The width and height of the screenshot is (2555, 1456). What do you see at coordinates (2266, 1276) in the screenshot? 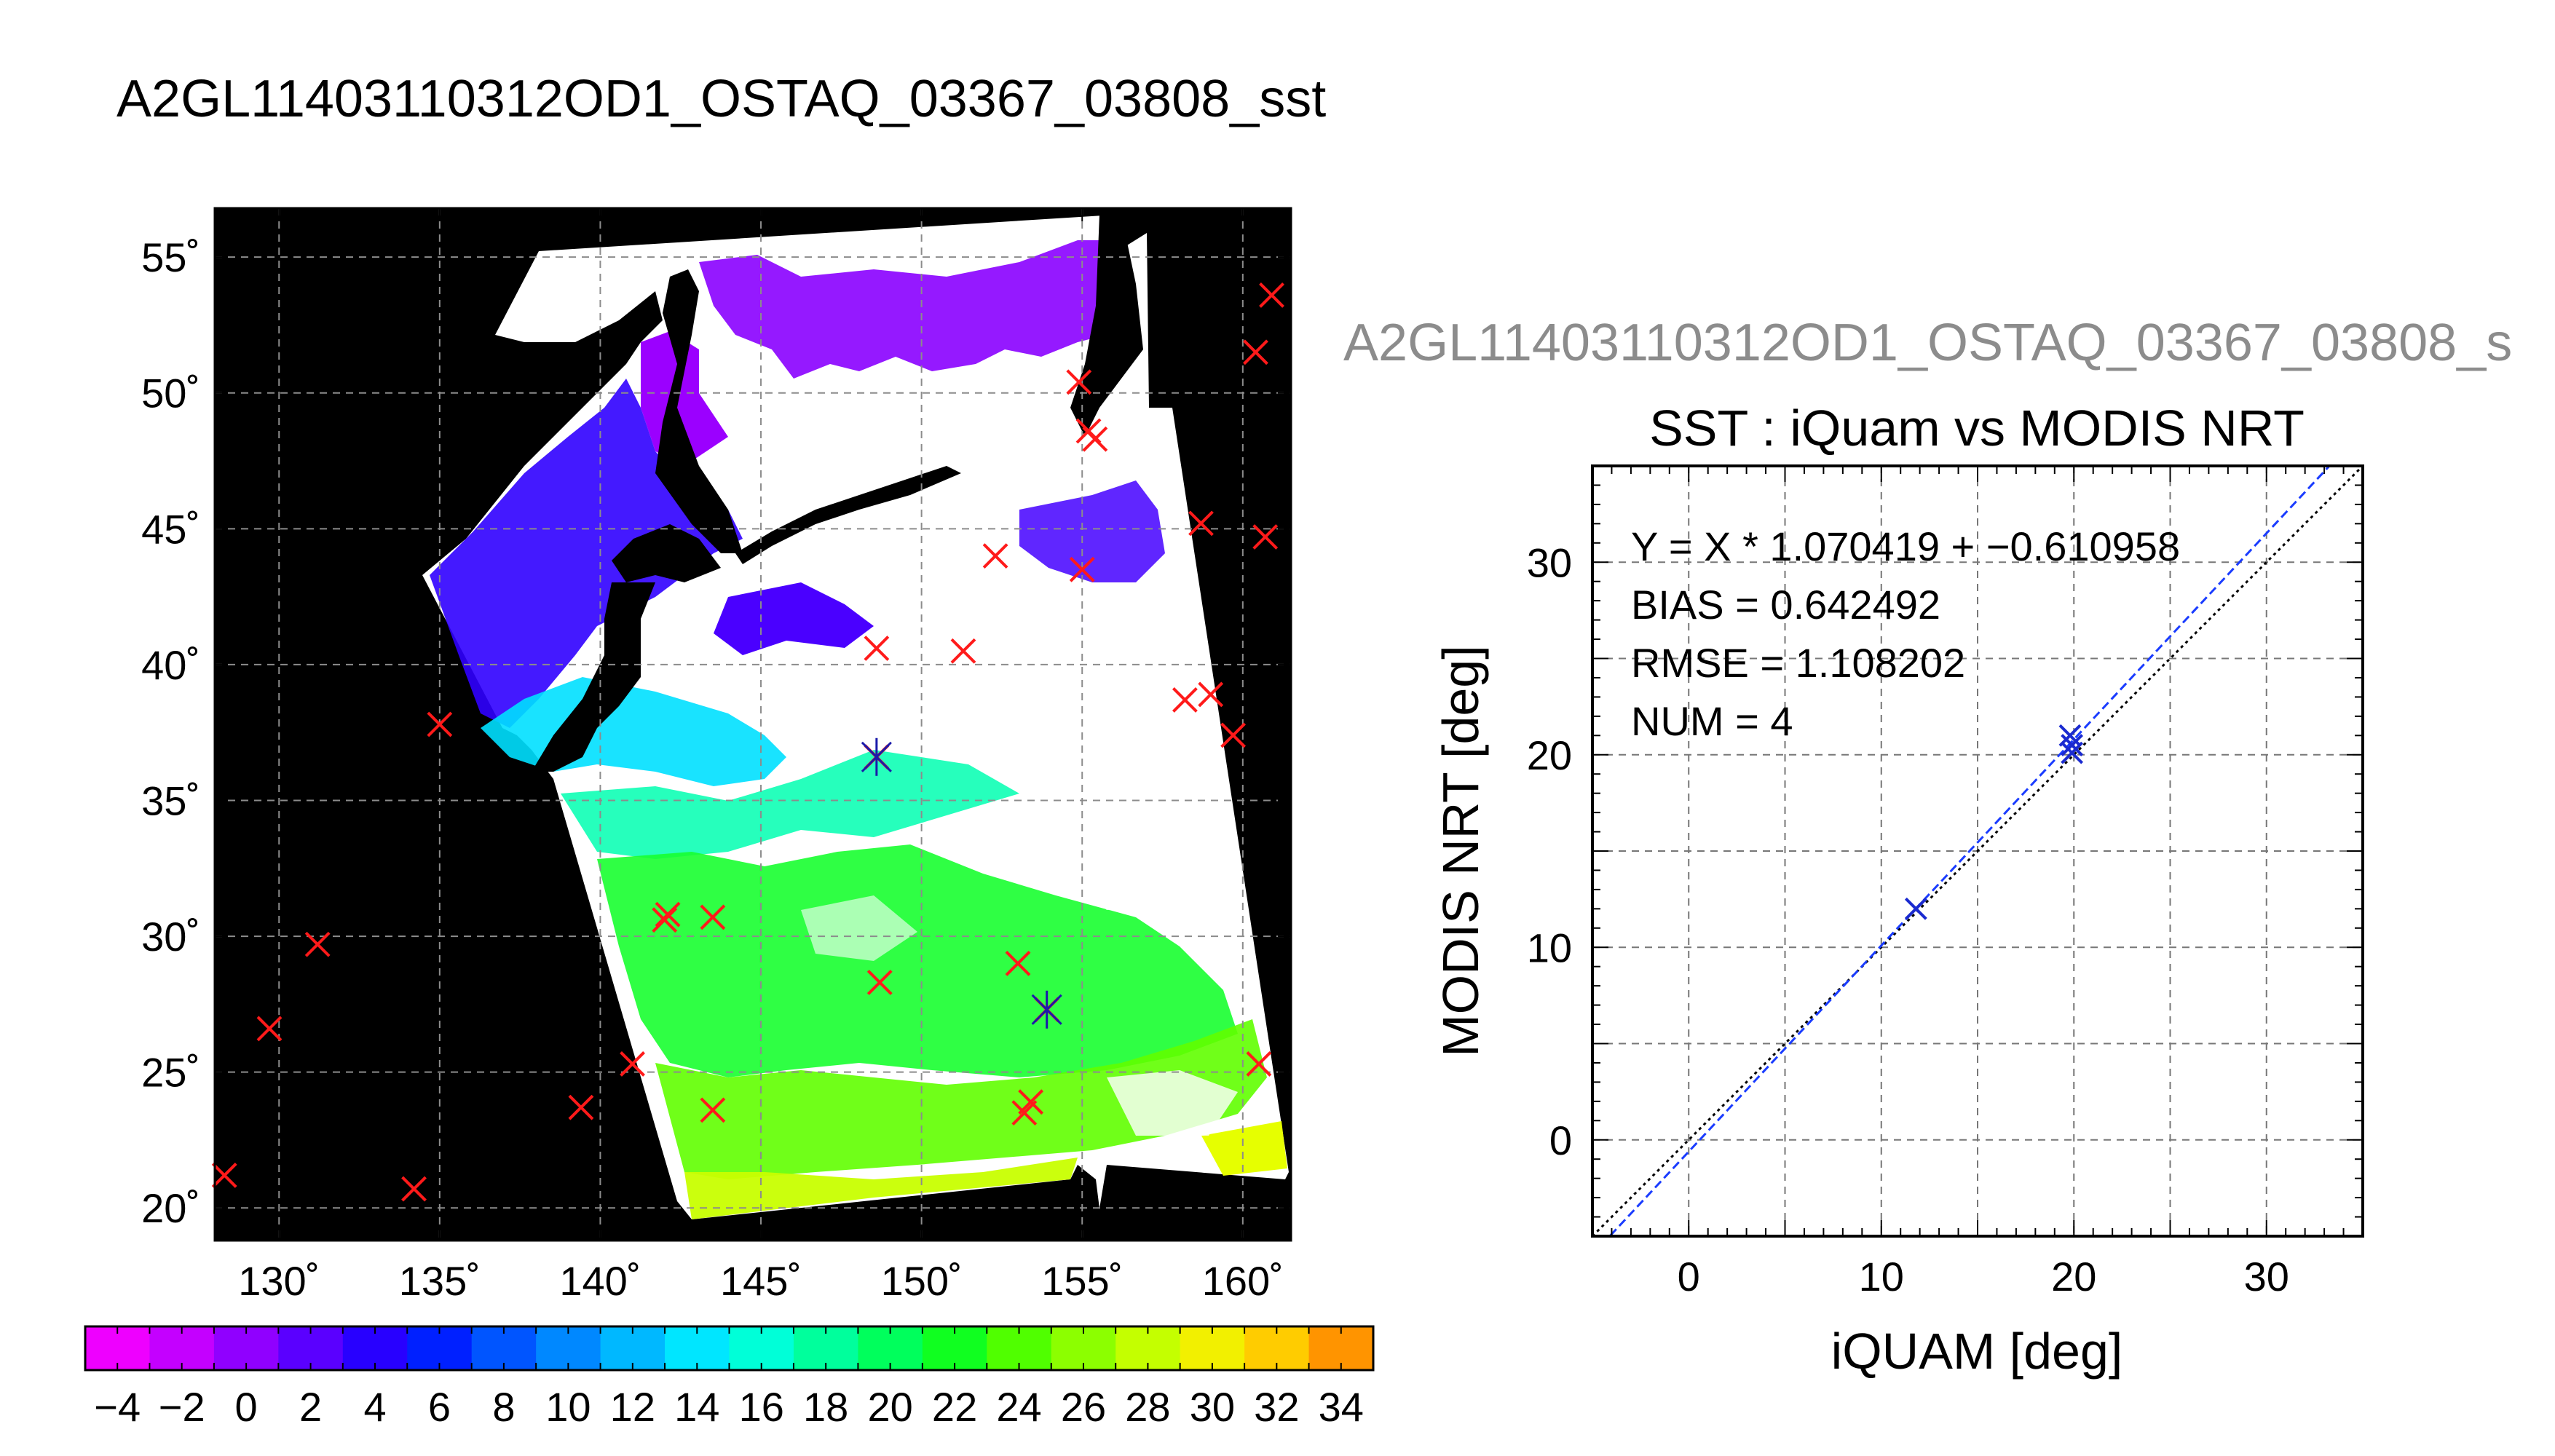
I see `scatter-x-tick-label: 30` at bounding box center [2266, 1276].